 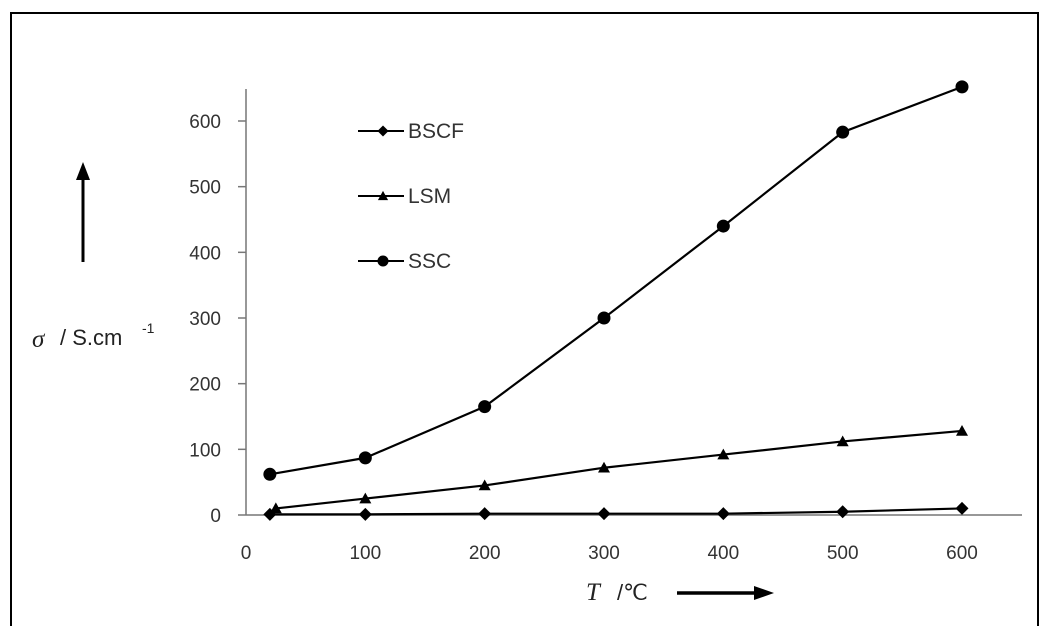 What do you see at coordinates (205, 188) in the screenshot?
I see `y-tick-label: 500` at bounding box center [205, 188].